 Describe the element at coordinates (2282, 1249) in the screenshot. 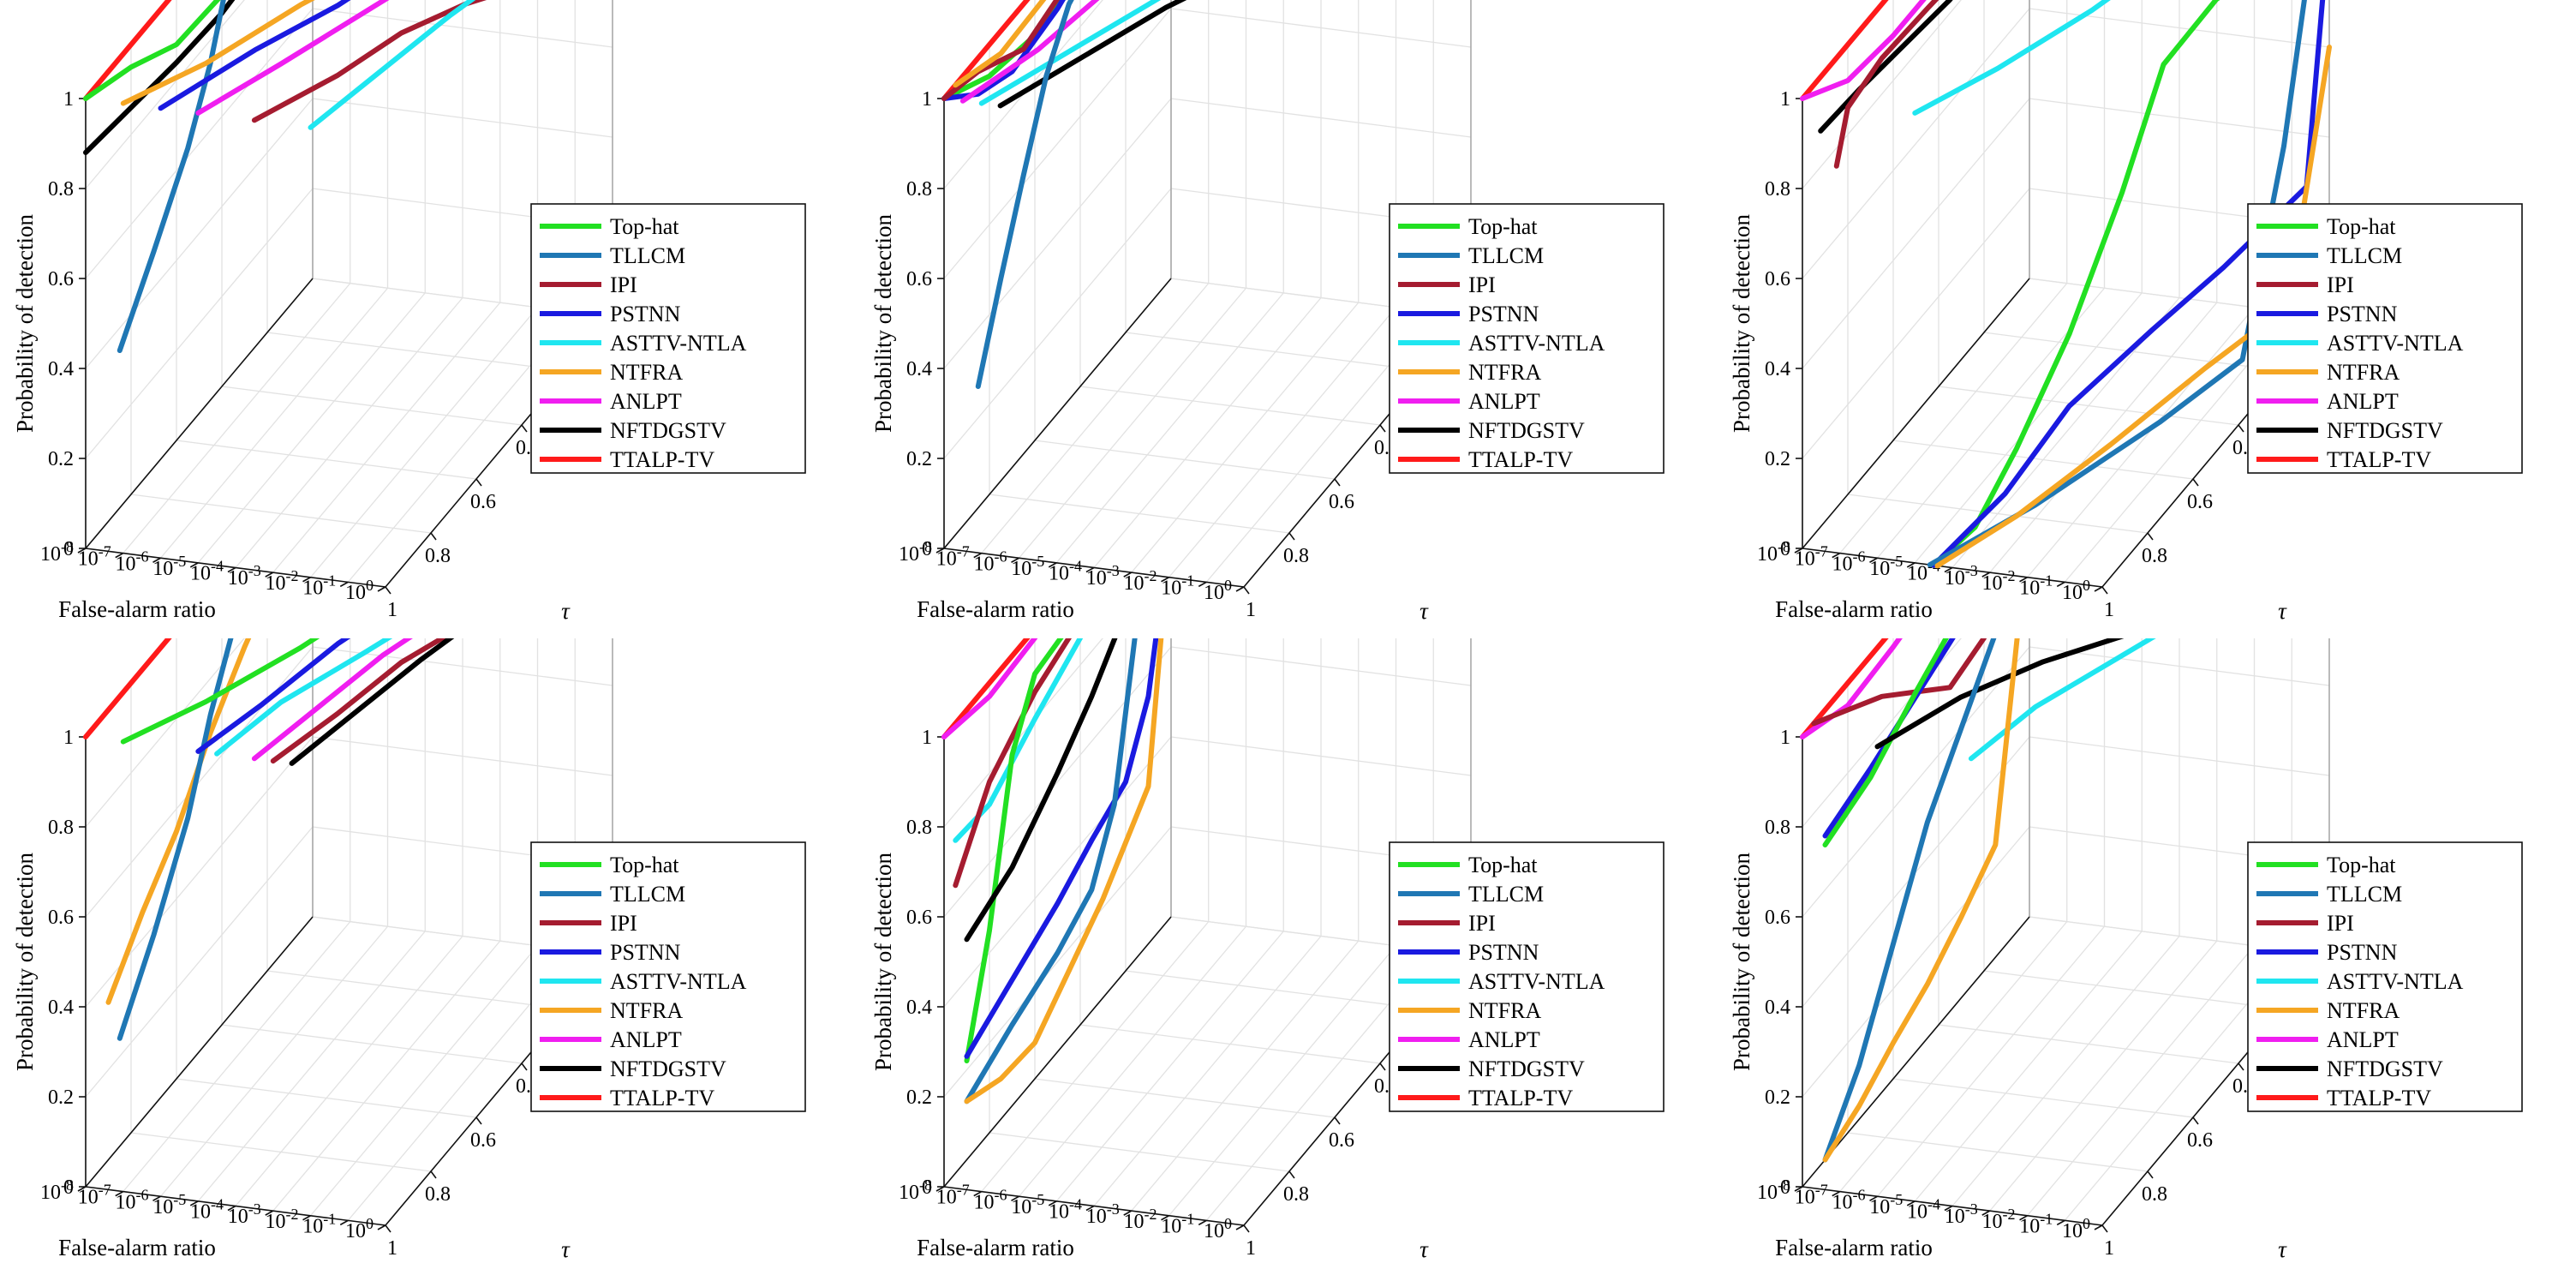

I see `tau-axis-title: τ` at that location.